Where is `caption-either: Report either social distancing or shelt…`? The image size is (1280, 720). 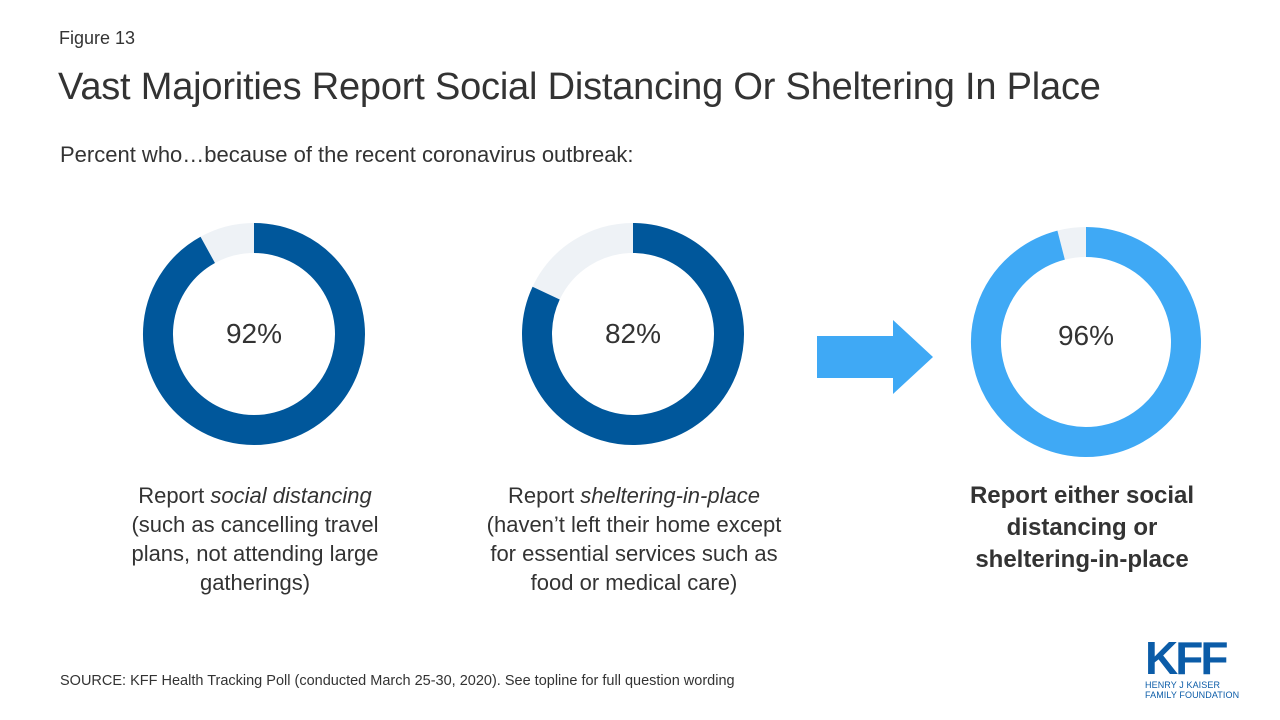
caption-either: Report either social distancing or shelt… is located at coordinates (1082, 528).